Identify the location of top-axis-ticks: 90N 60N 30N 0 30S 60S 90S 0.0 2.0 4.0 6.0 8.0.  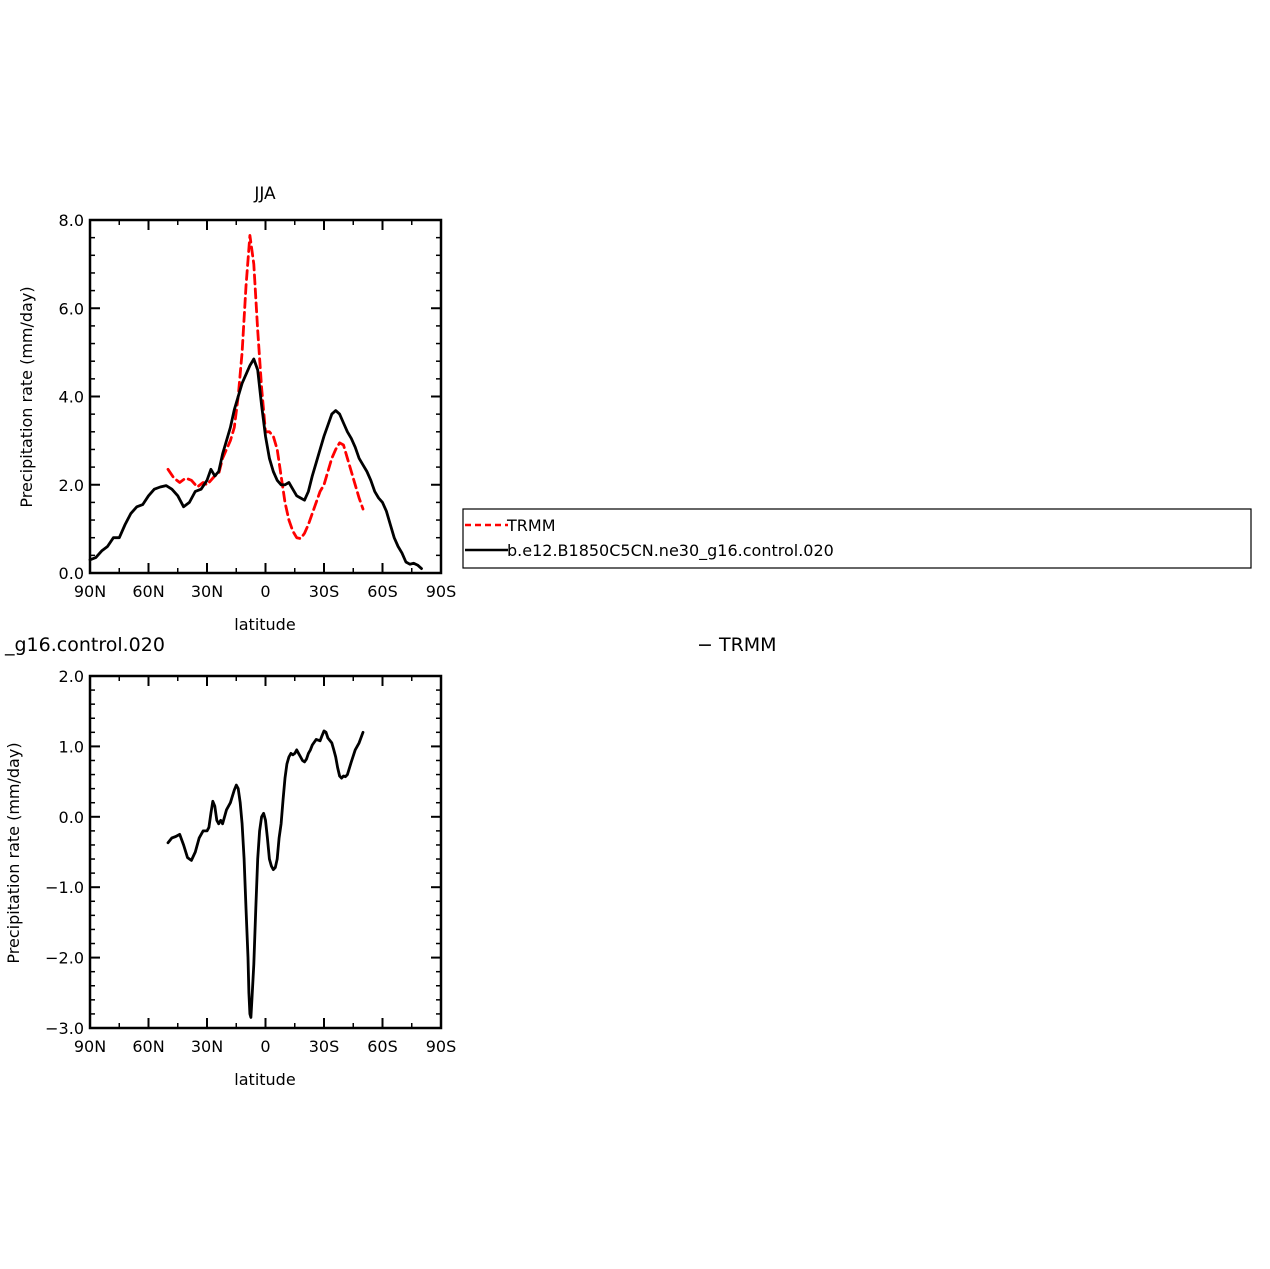
(258, 406).